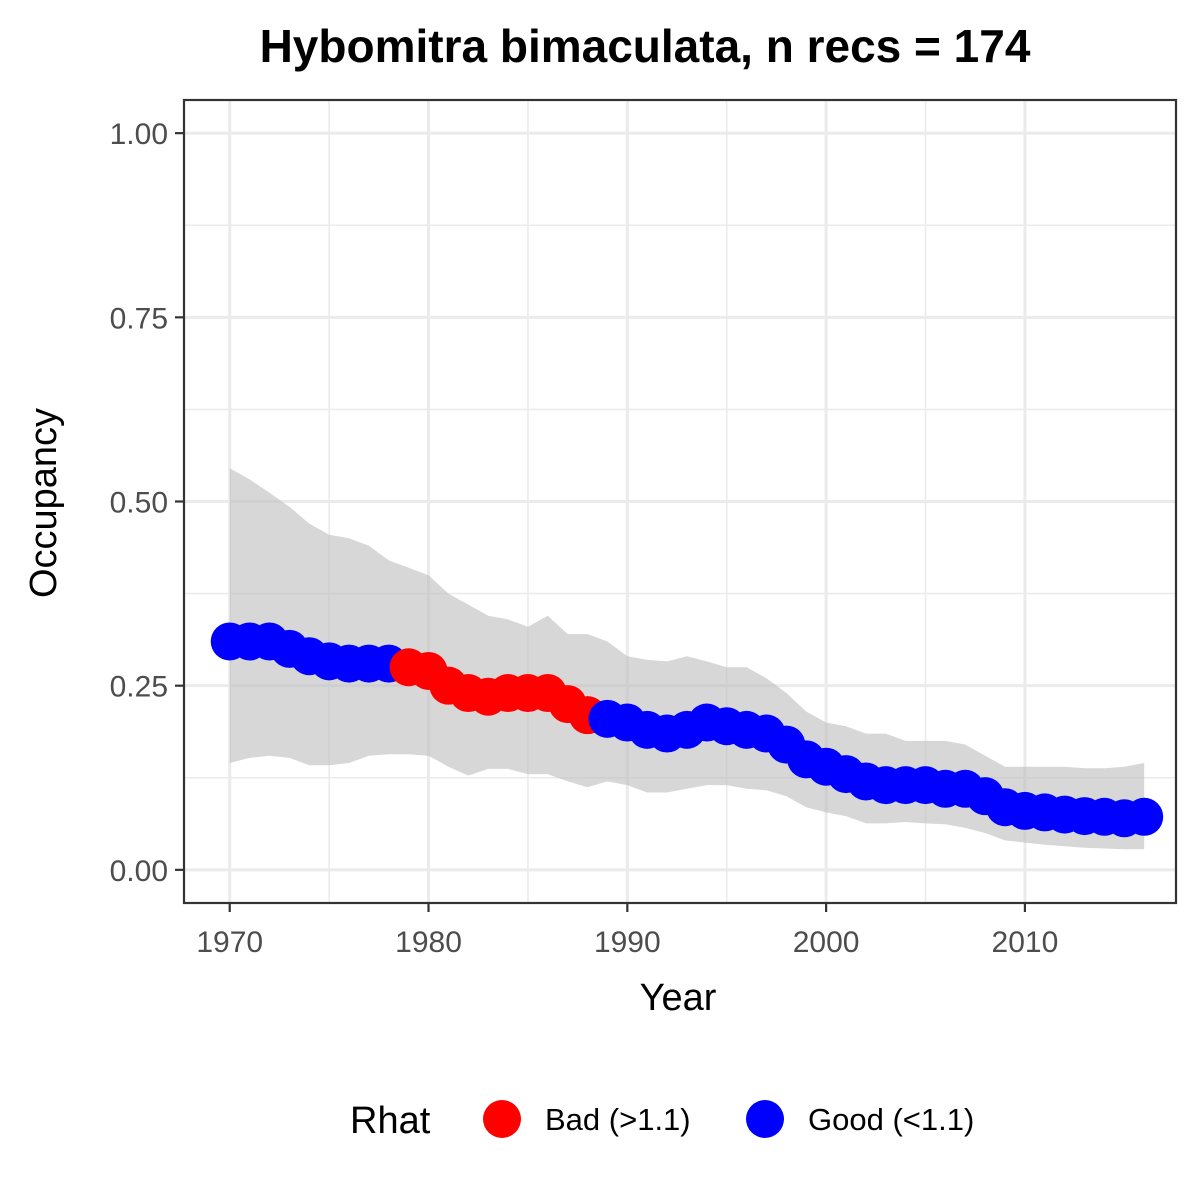  Describe the element at coordinates (44, 503) in the screenshot. I see `y-axis-title: Occupancy` at that location.